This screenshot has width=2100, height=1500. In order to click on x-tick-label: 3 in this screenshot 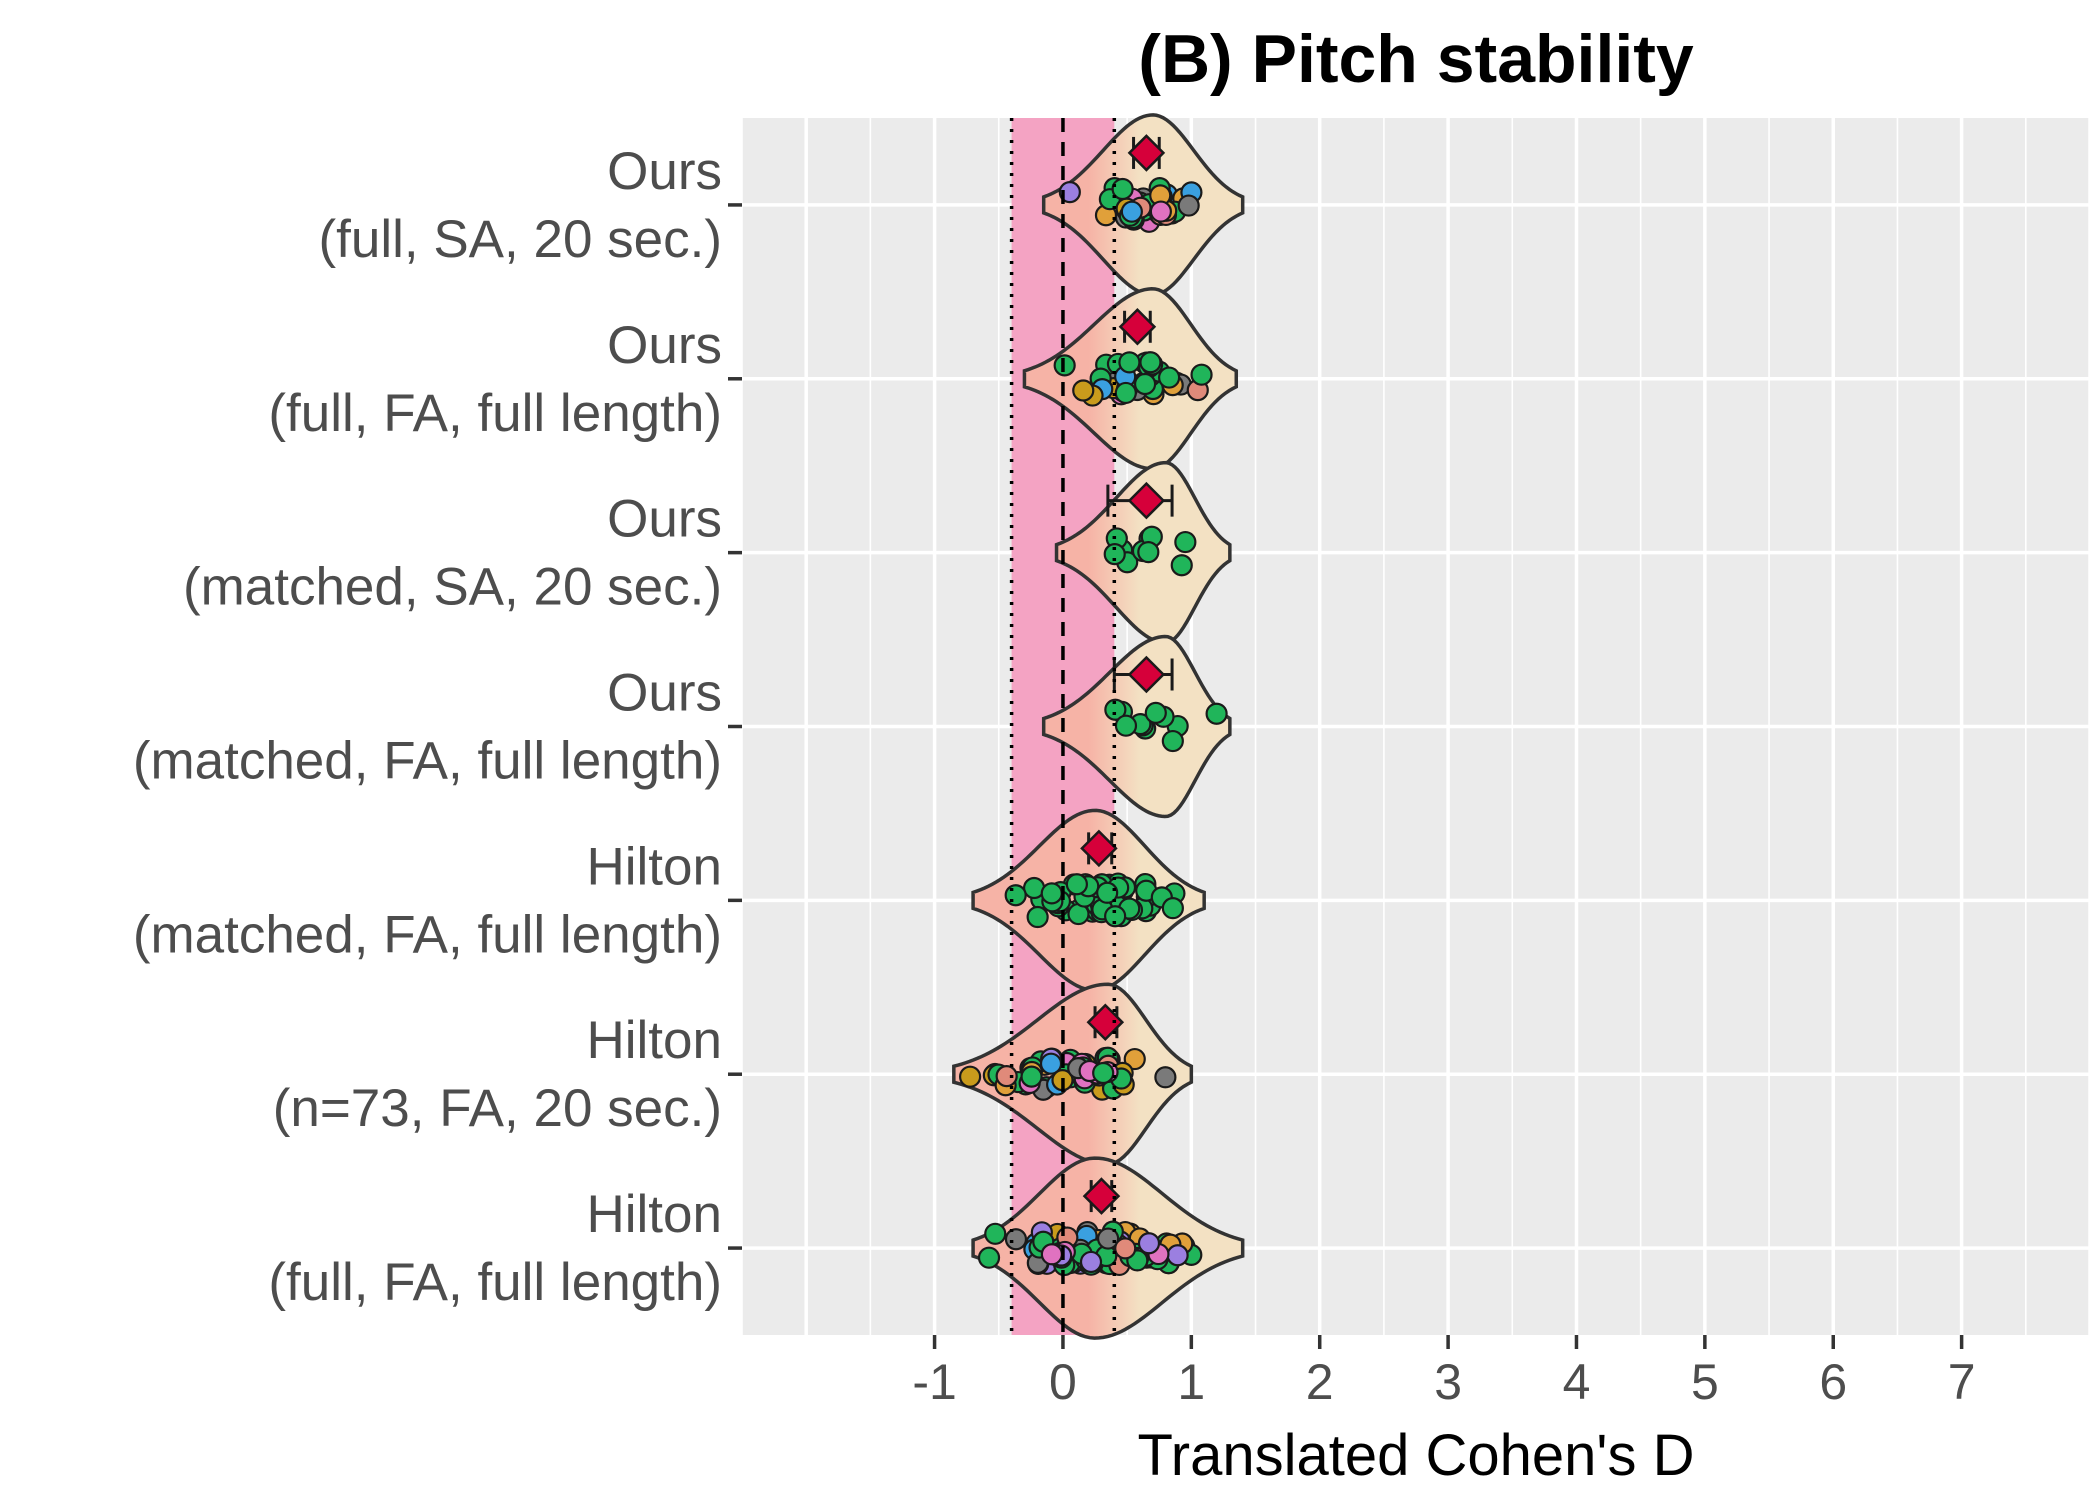, I will do `click(1448, 1382)`.